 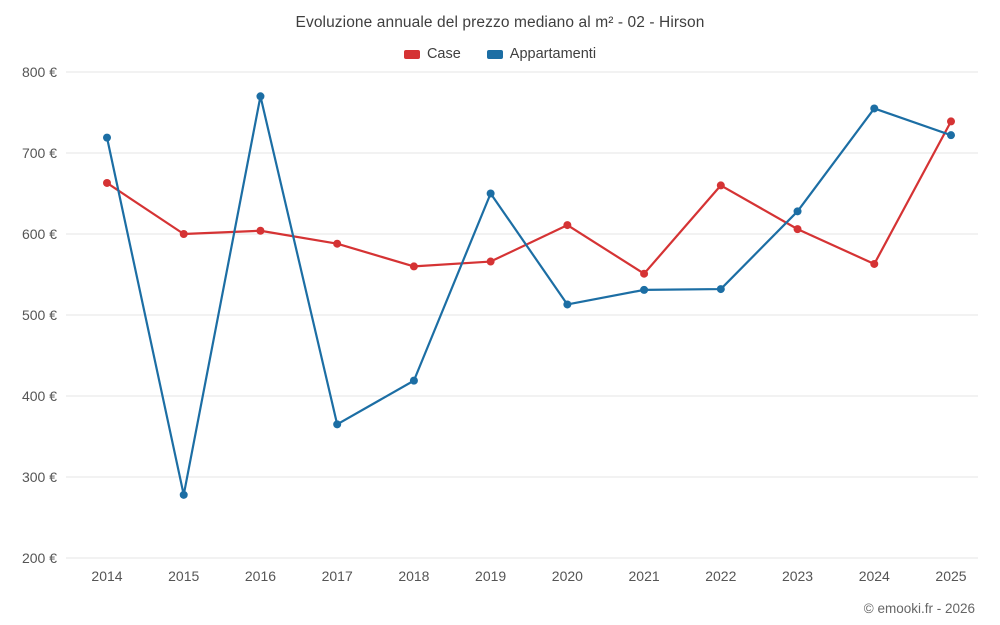 I want to click on chart-legend: Case Appartamenti, so click(x=500, y=54).